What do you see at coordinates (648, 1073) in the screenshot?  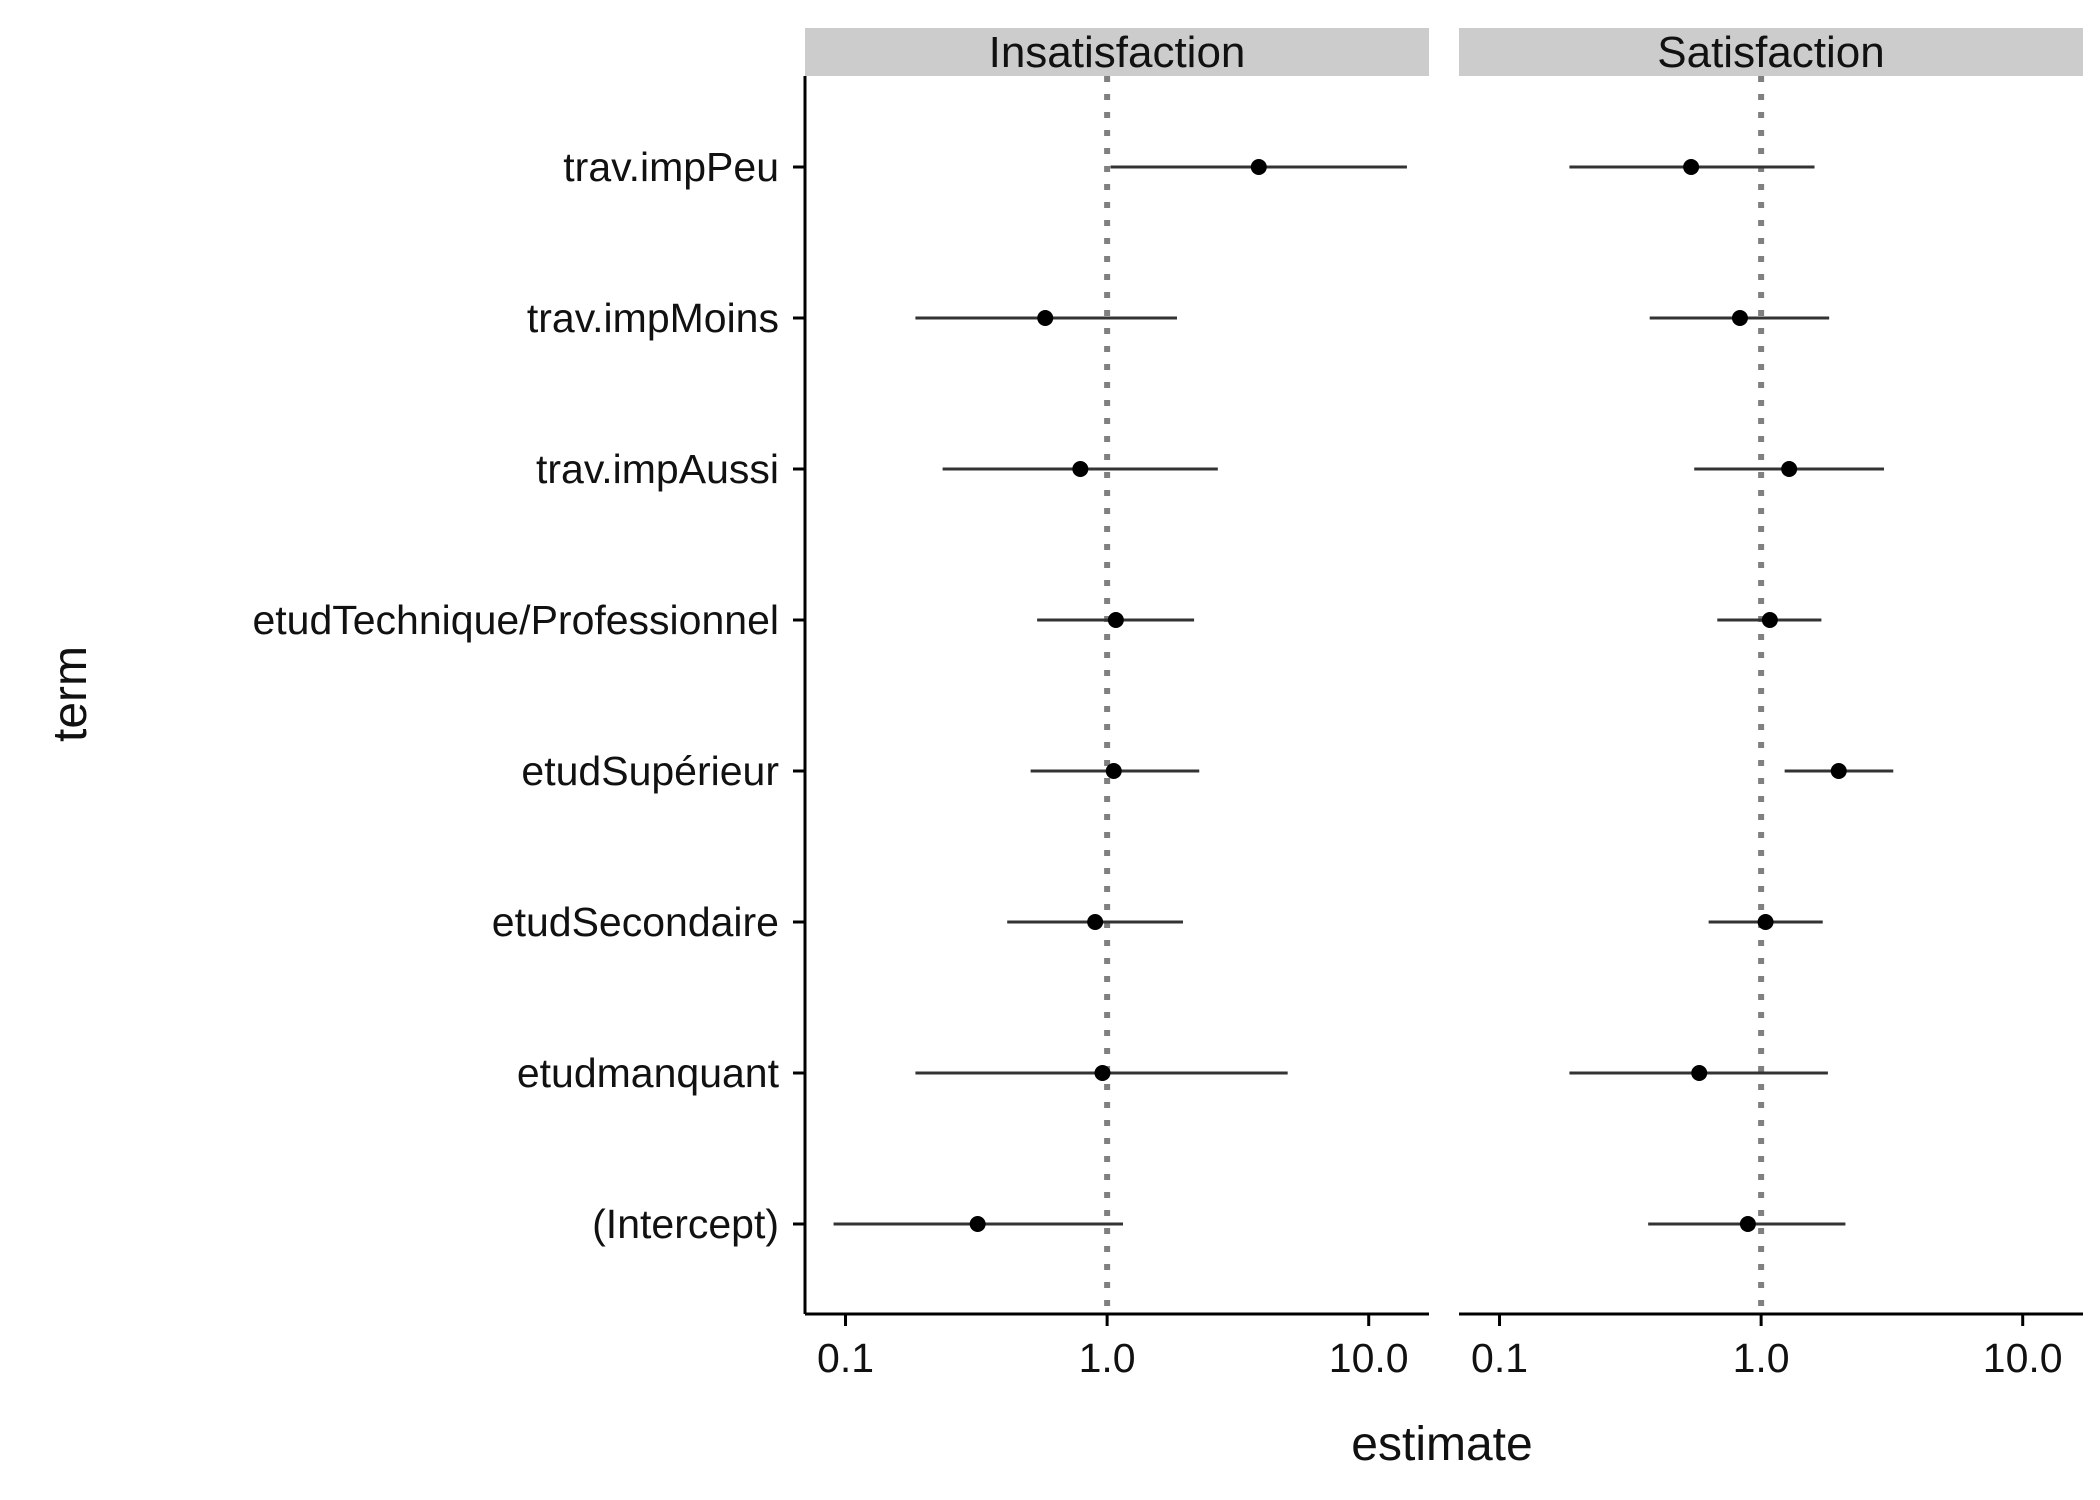 I see `y-tick-label: etudmanquant` at bounding box center [648, 1073].